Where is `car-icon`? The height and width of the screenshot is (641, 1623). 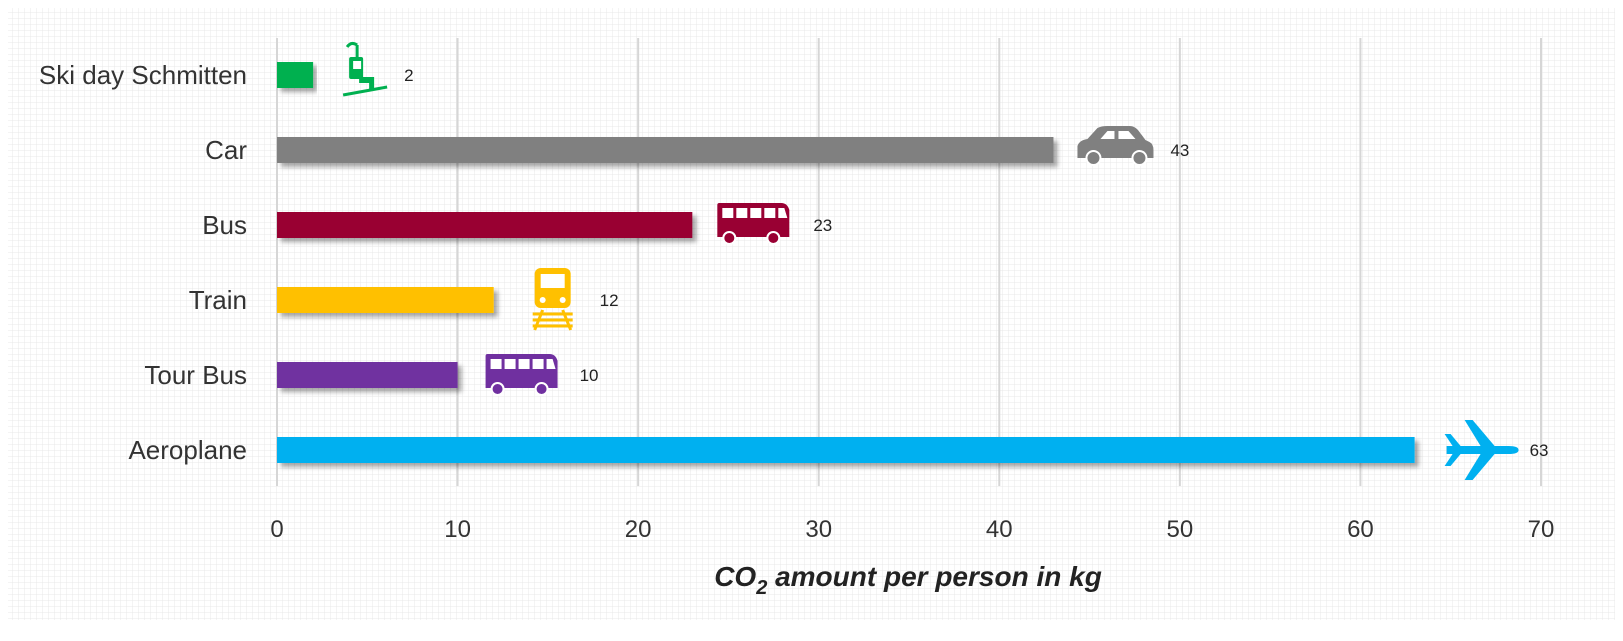 car-icon is located at coordinates (1115, 146).